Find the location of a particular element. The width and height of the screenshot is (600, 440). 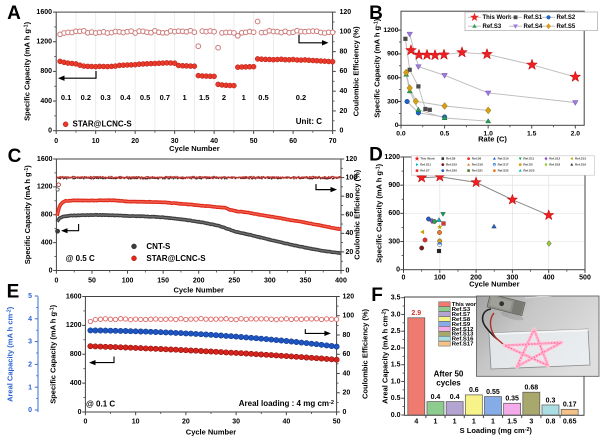

svg-text: After 50 is located at coordinates (449, 374).